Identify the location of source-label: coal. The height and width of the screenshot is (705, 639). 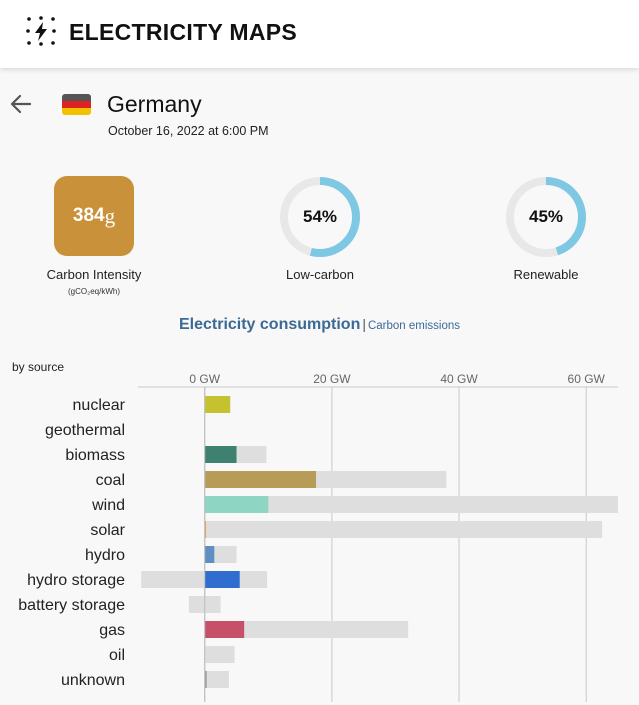
(110, 480).